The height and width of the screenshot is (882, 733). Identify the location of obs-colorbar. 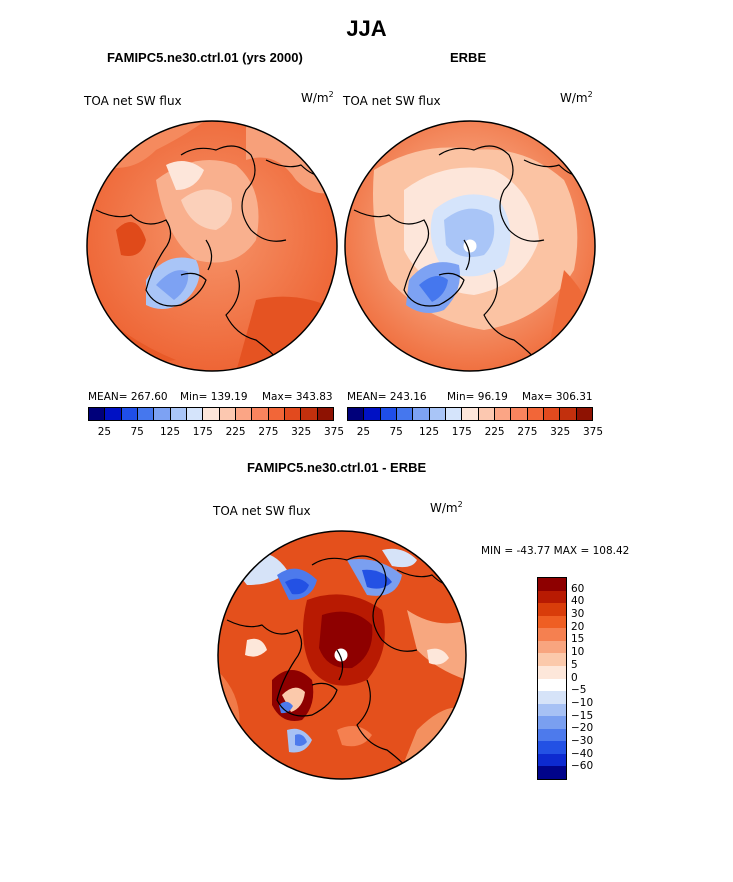
(470, 414).